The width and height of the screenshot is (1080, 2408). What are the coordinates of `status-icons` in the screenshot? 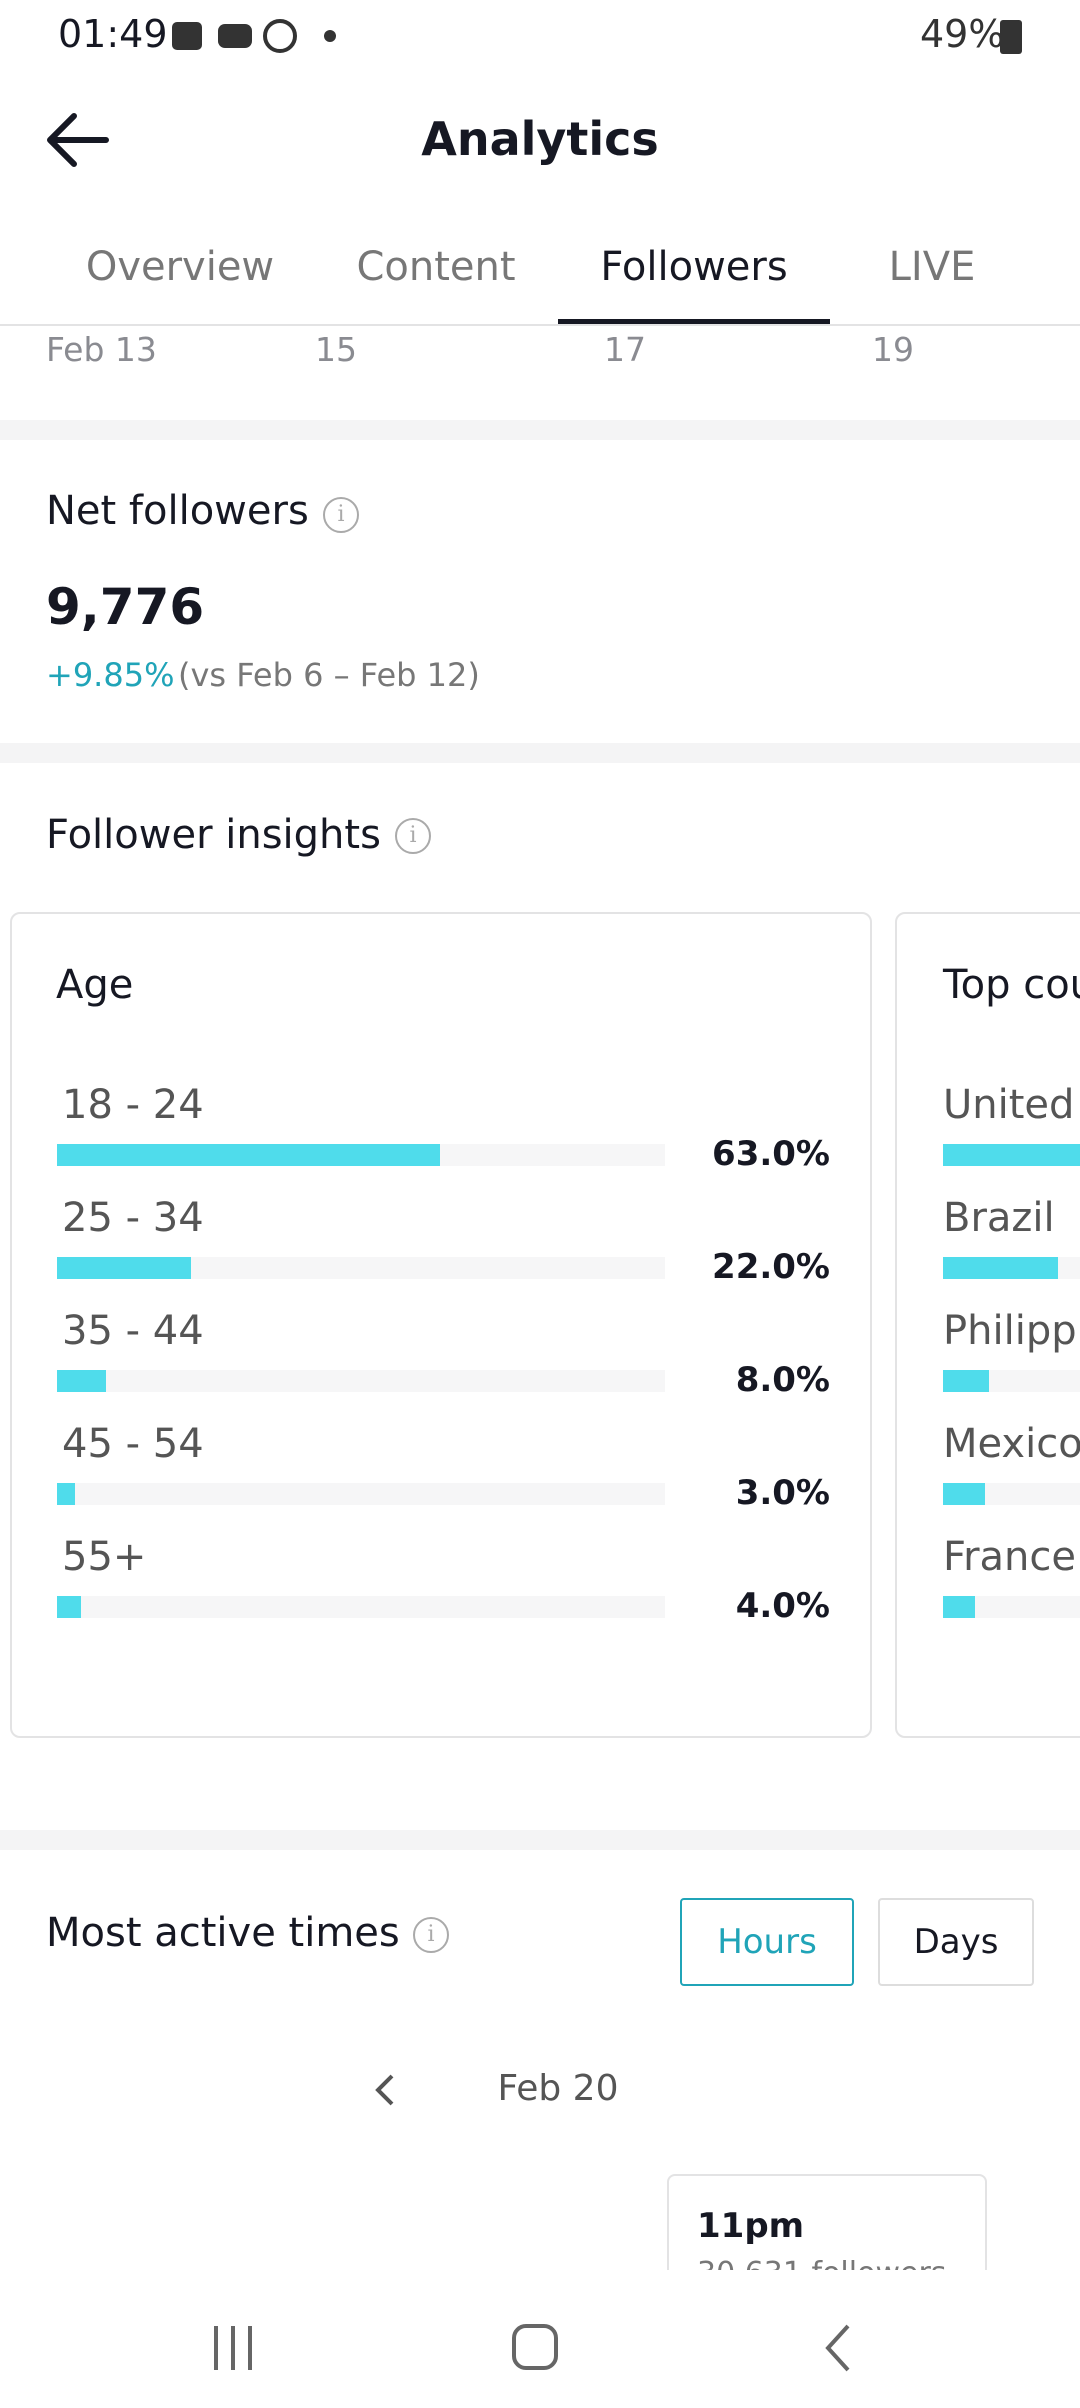 It's located at (597, 36).